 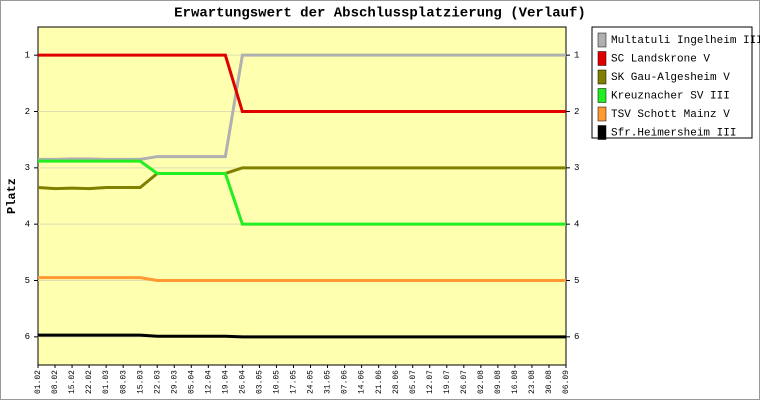 What do you see at coordinates (379, 382) in the screenshot?
I see `x-tick-label: 21.06` at bounding box center [379, 382].